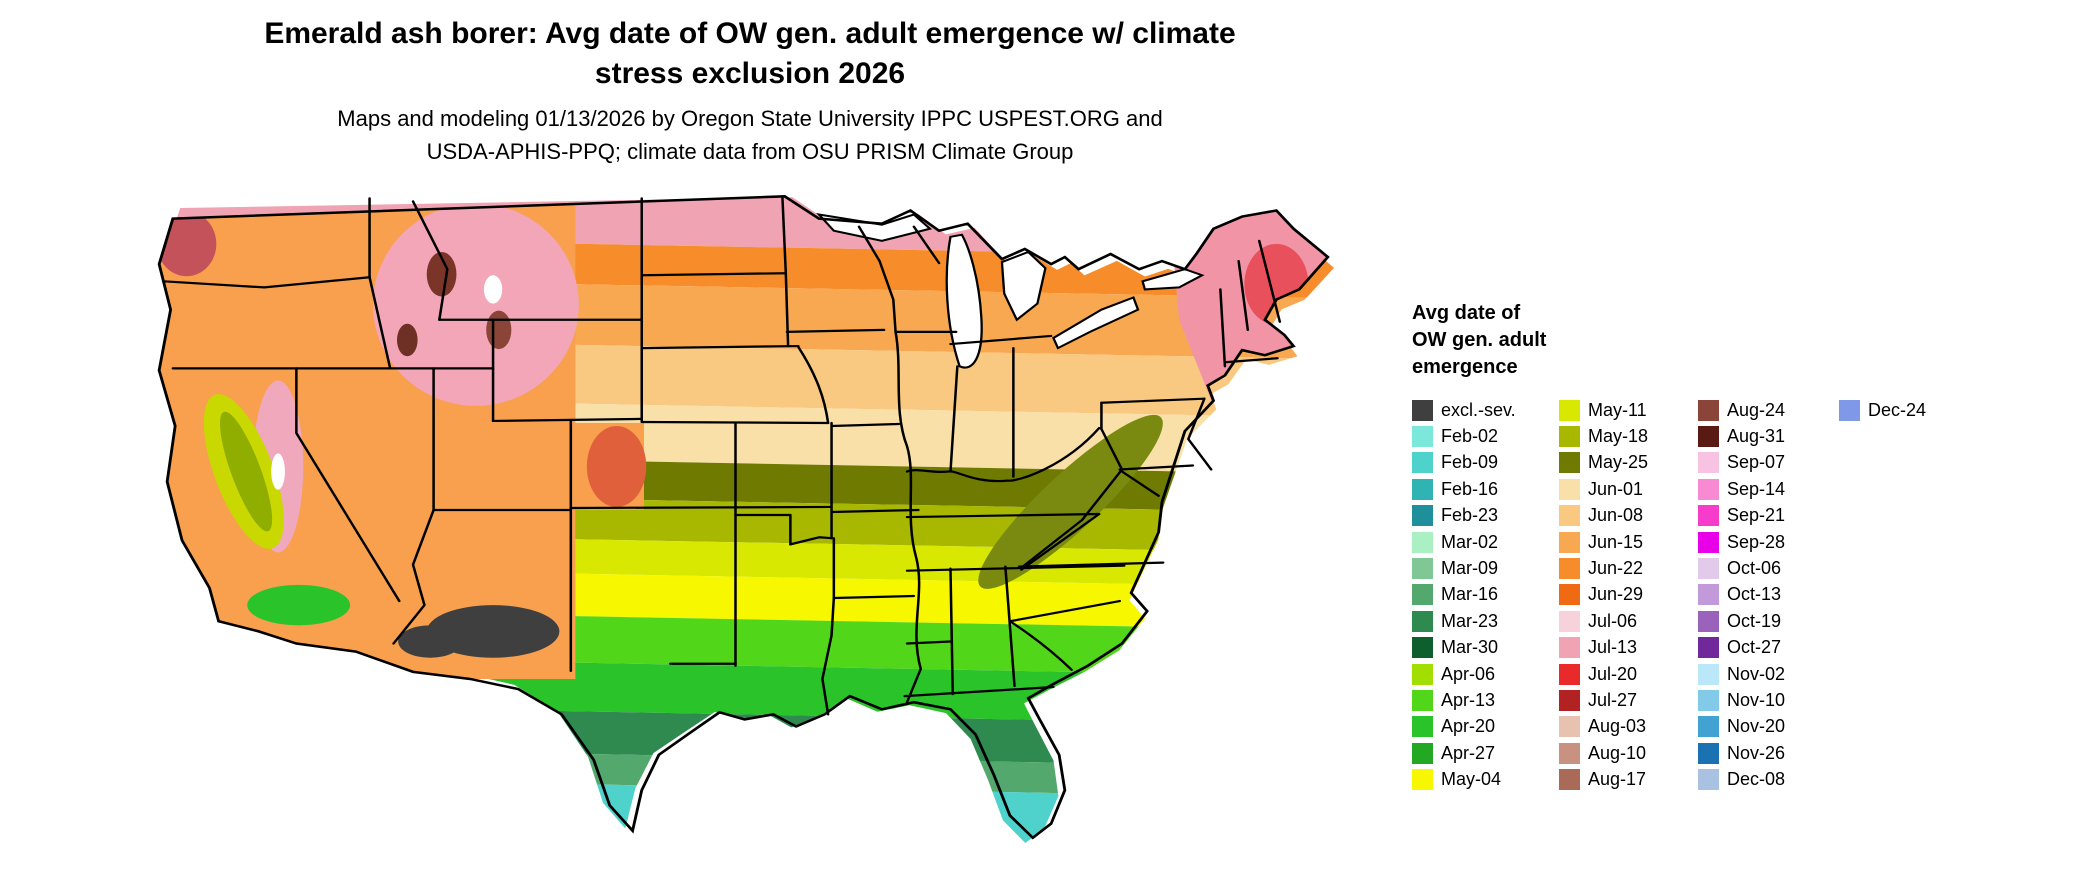 The height and width of the screenshot is (892, 2100). Describe the element at coordinates (1095, 323) in the screenshot. I see `lake-erie` at that location.